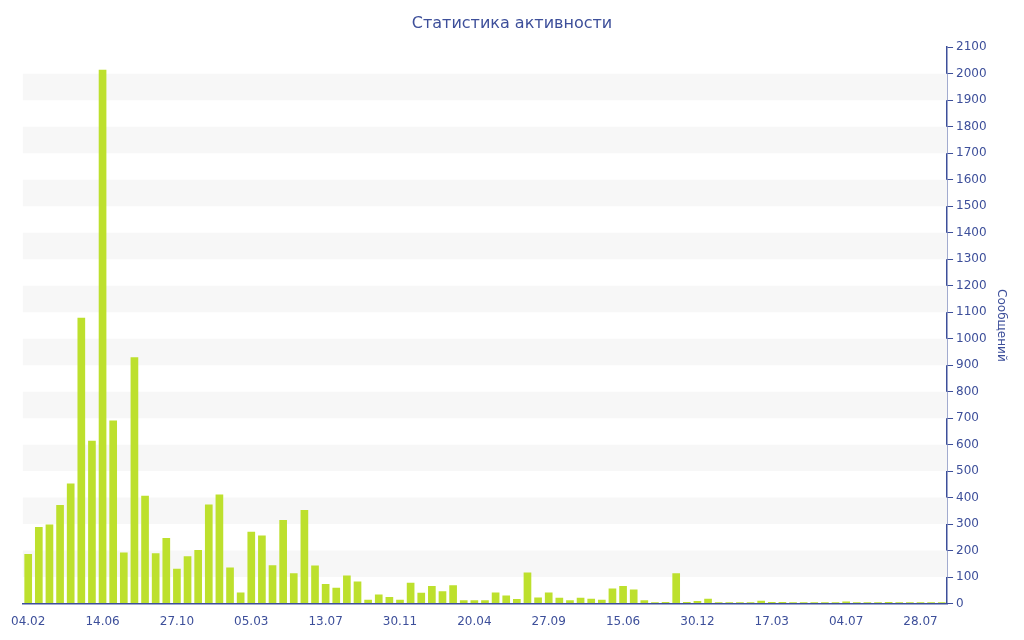 This screenshot has height=640, width=1024. Describe the element at coordinates (1001, 325) in the screenshot. I see `y-axis-title: Сообщений` at that location.